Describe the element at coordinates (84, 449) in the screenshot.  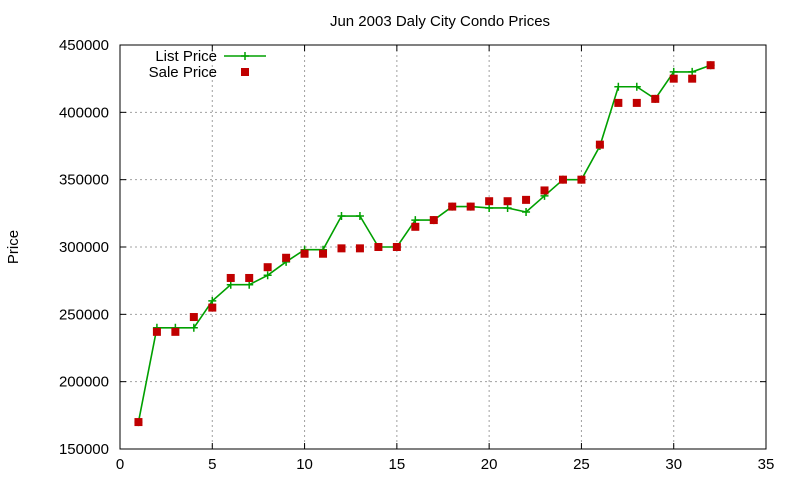
I see `y-tick-label: 150000` at that location.